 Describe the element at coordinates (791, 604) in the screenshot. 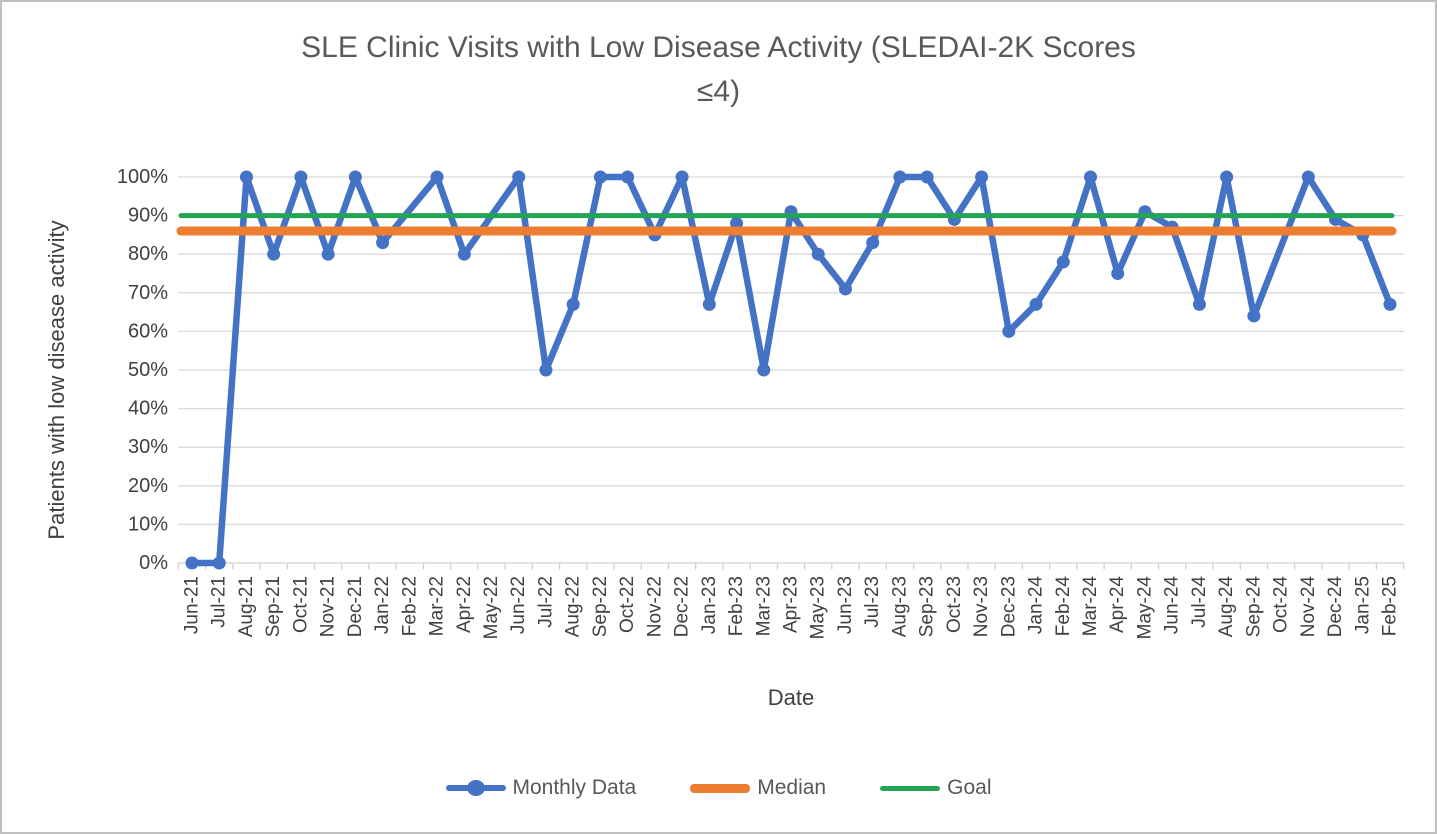

I see `x-tick-label: Apr-23` at that location.